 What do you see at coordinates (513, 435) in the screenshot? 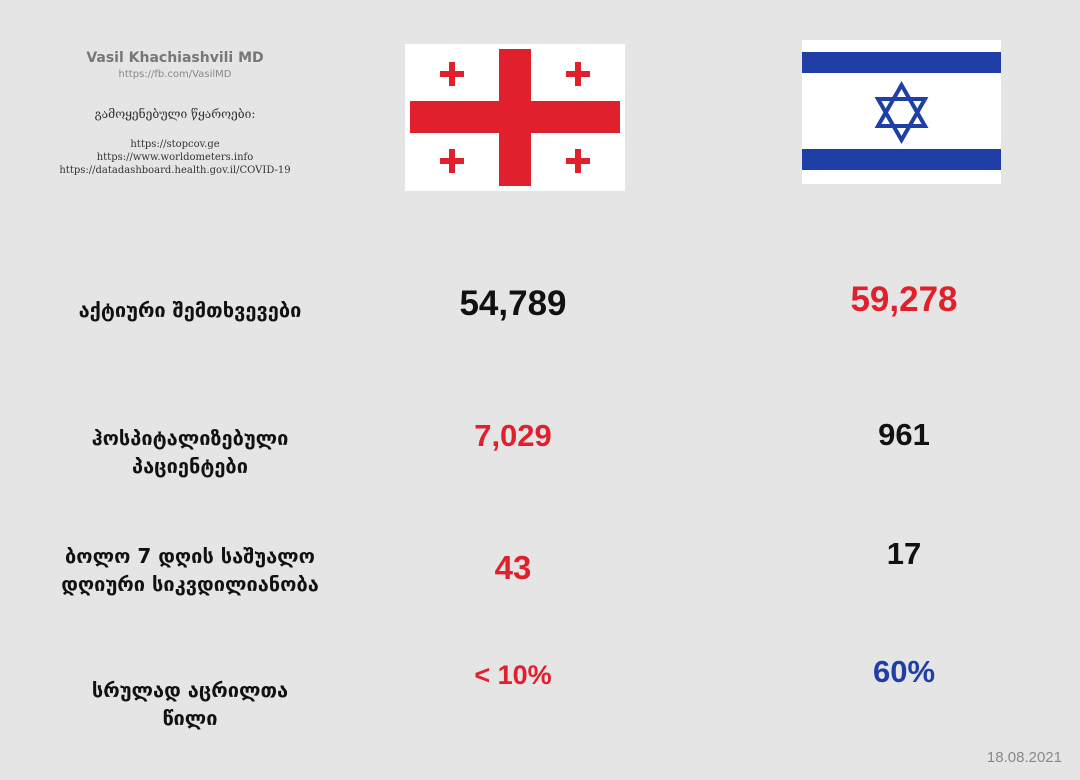
I see `georgia-hospitalized: 7,029` at bounding box center [513, 435].